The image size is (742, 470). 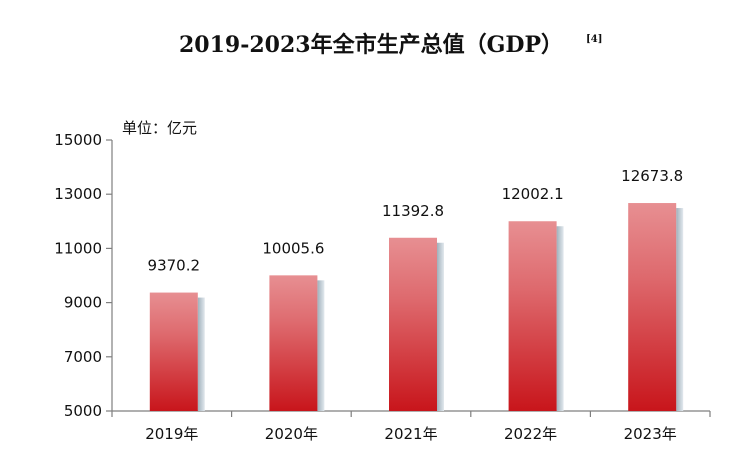 I want to click on bar-value-label: 10005.6, so click(x=293, y=248).